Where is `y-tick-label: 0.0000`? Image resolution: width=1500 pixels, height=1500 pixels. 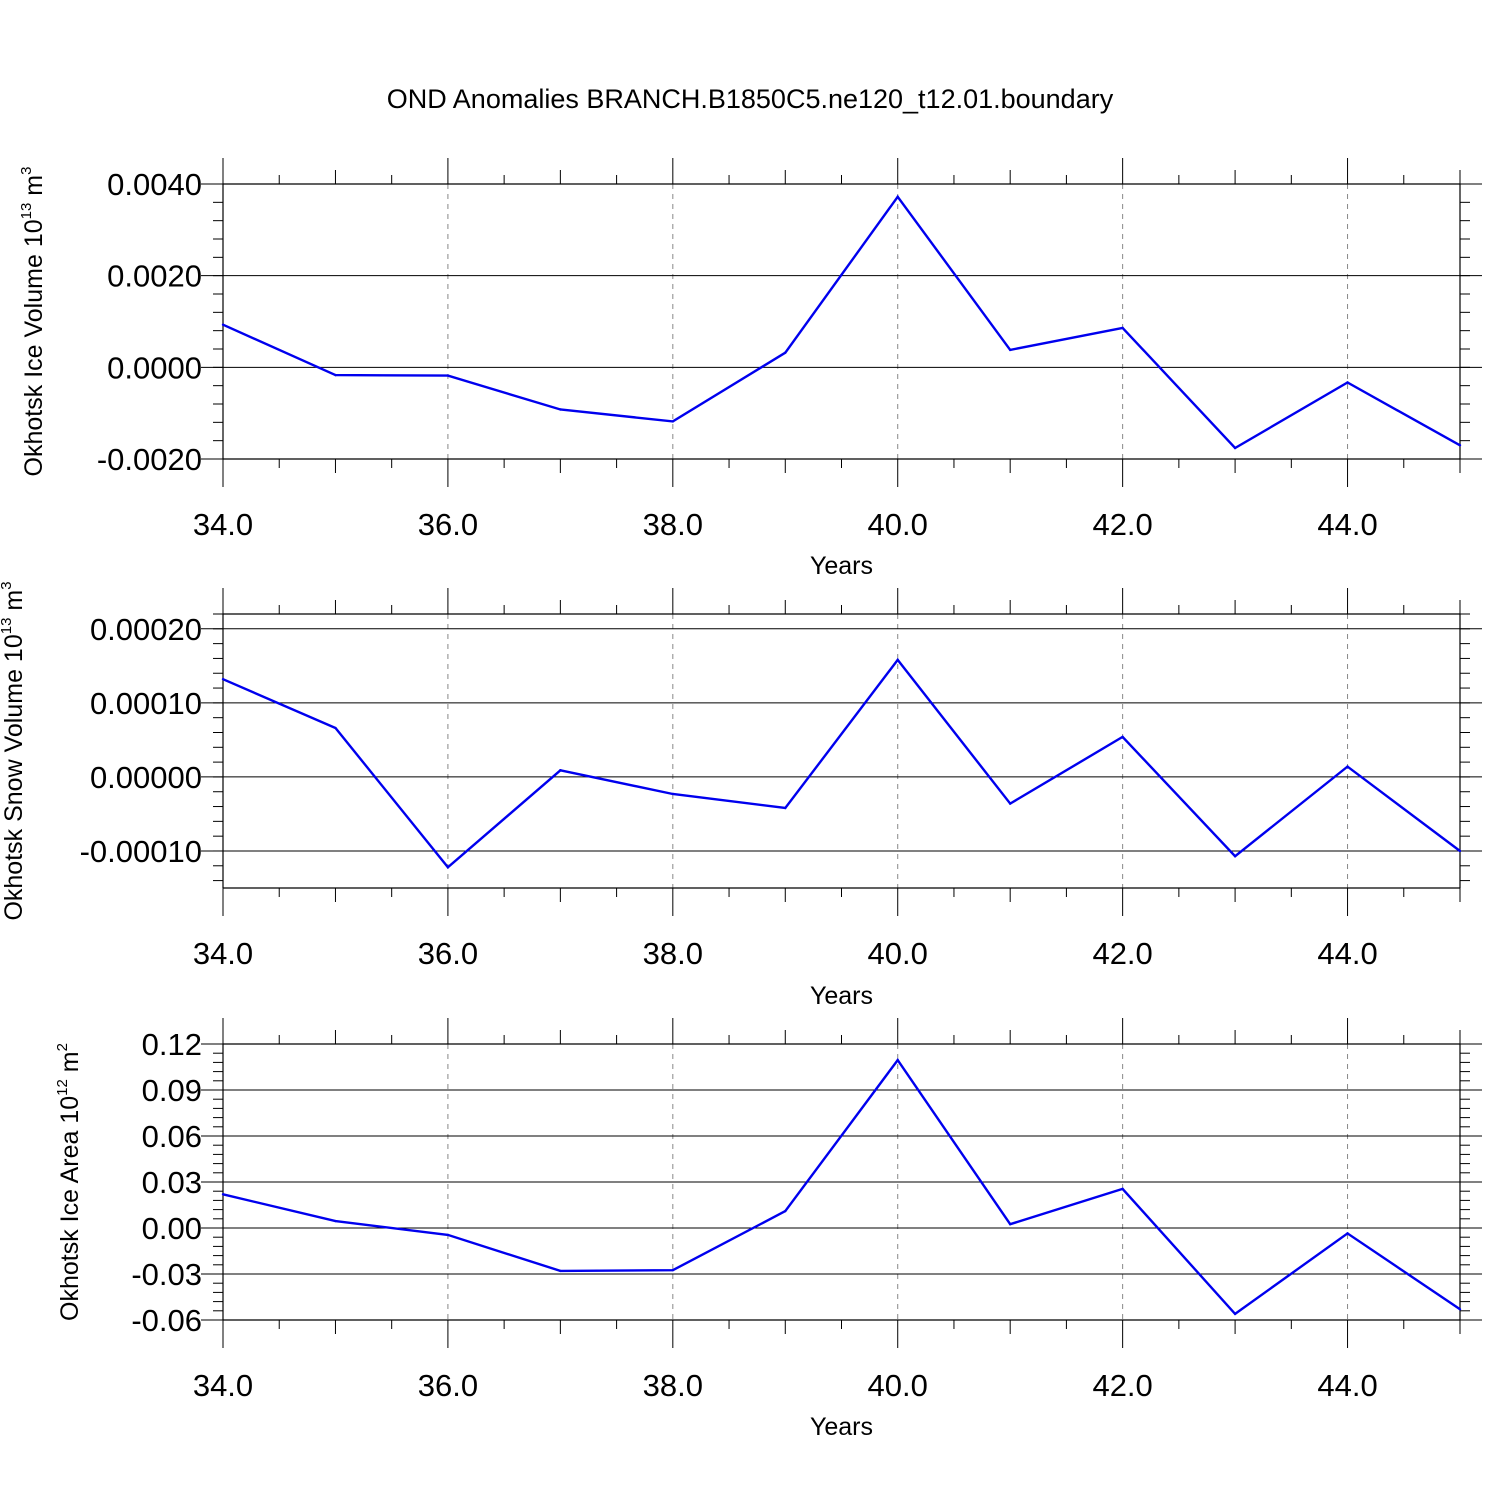
y-tick-label: 0.0000 is located at coordinates (154, 367).